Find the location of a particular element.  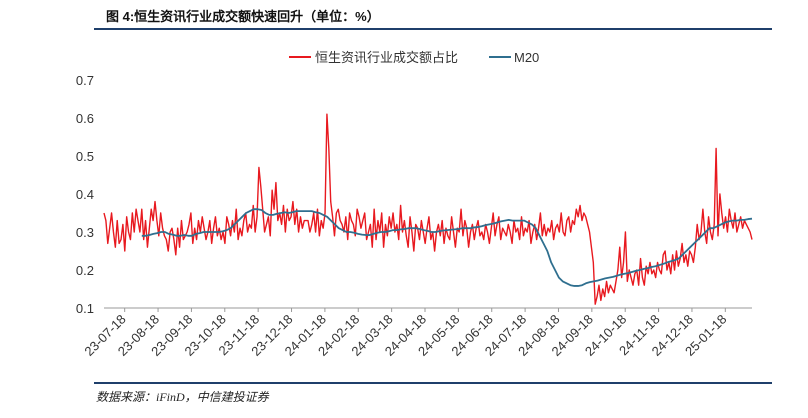

axes is located at coordinates (428, 309).